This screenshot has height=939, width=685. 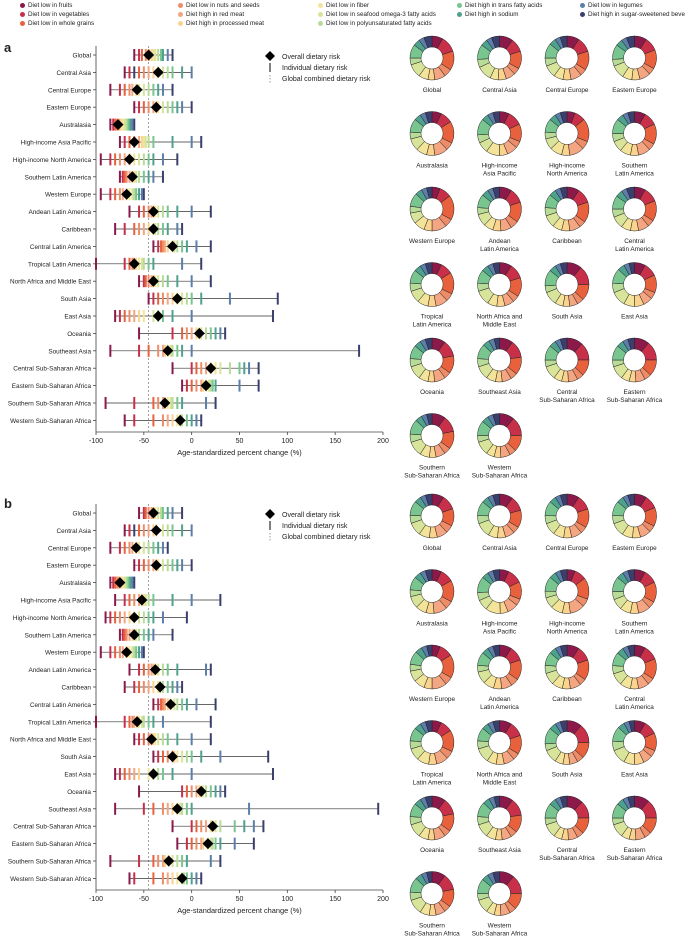 What do you see at coordinates (634, 90) in the screenshot?
I see `donut-label: Eastern Europe` at bounding box center [634, 90].